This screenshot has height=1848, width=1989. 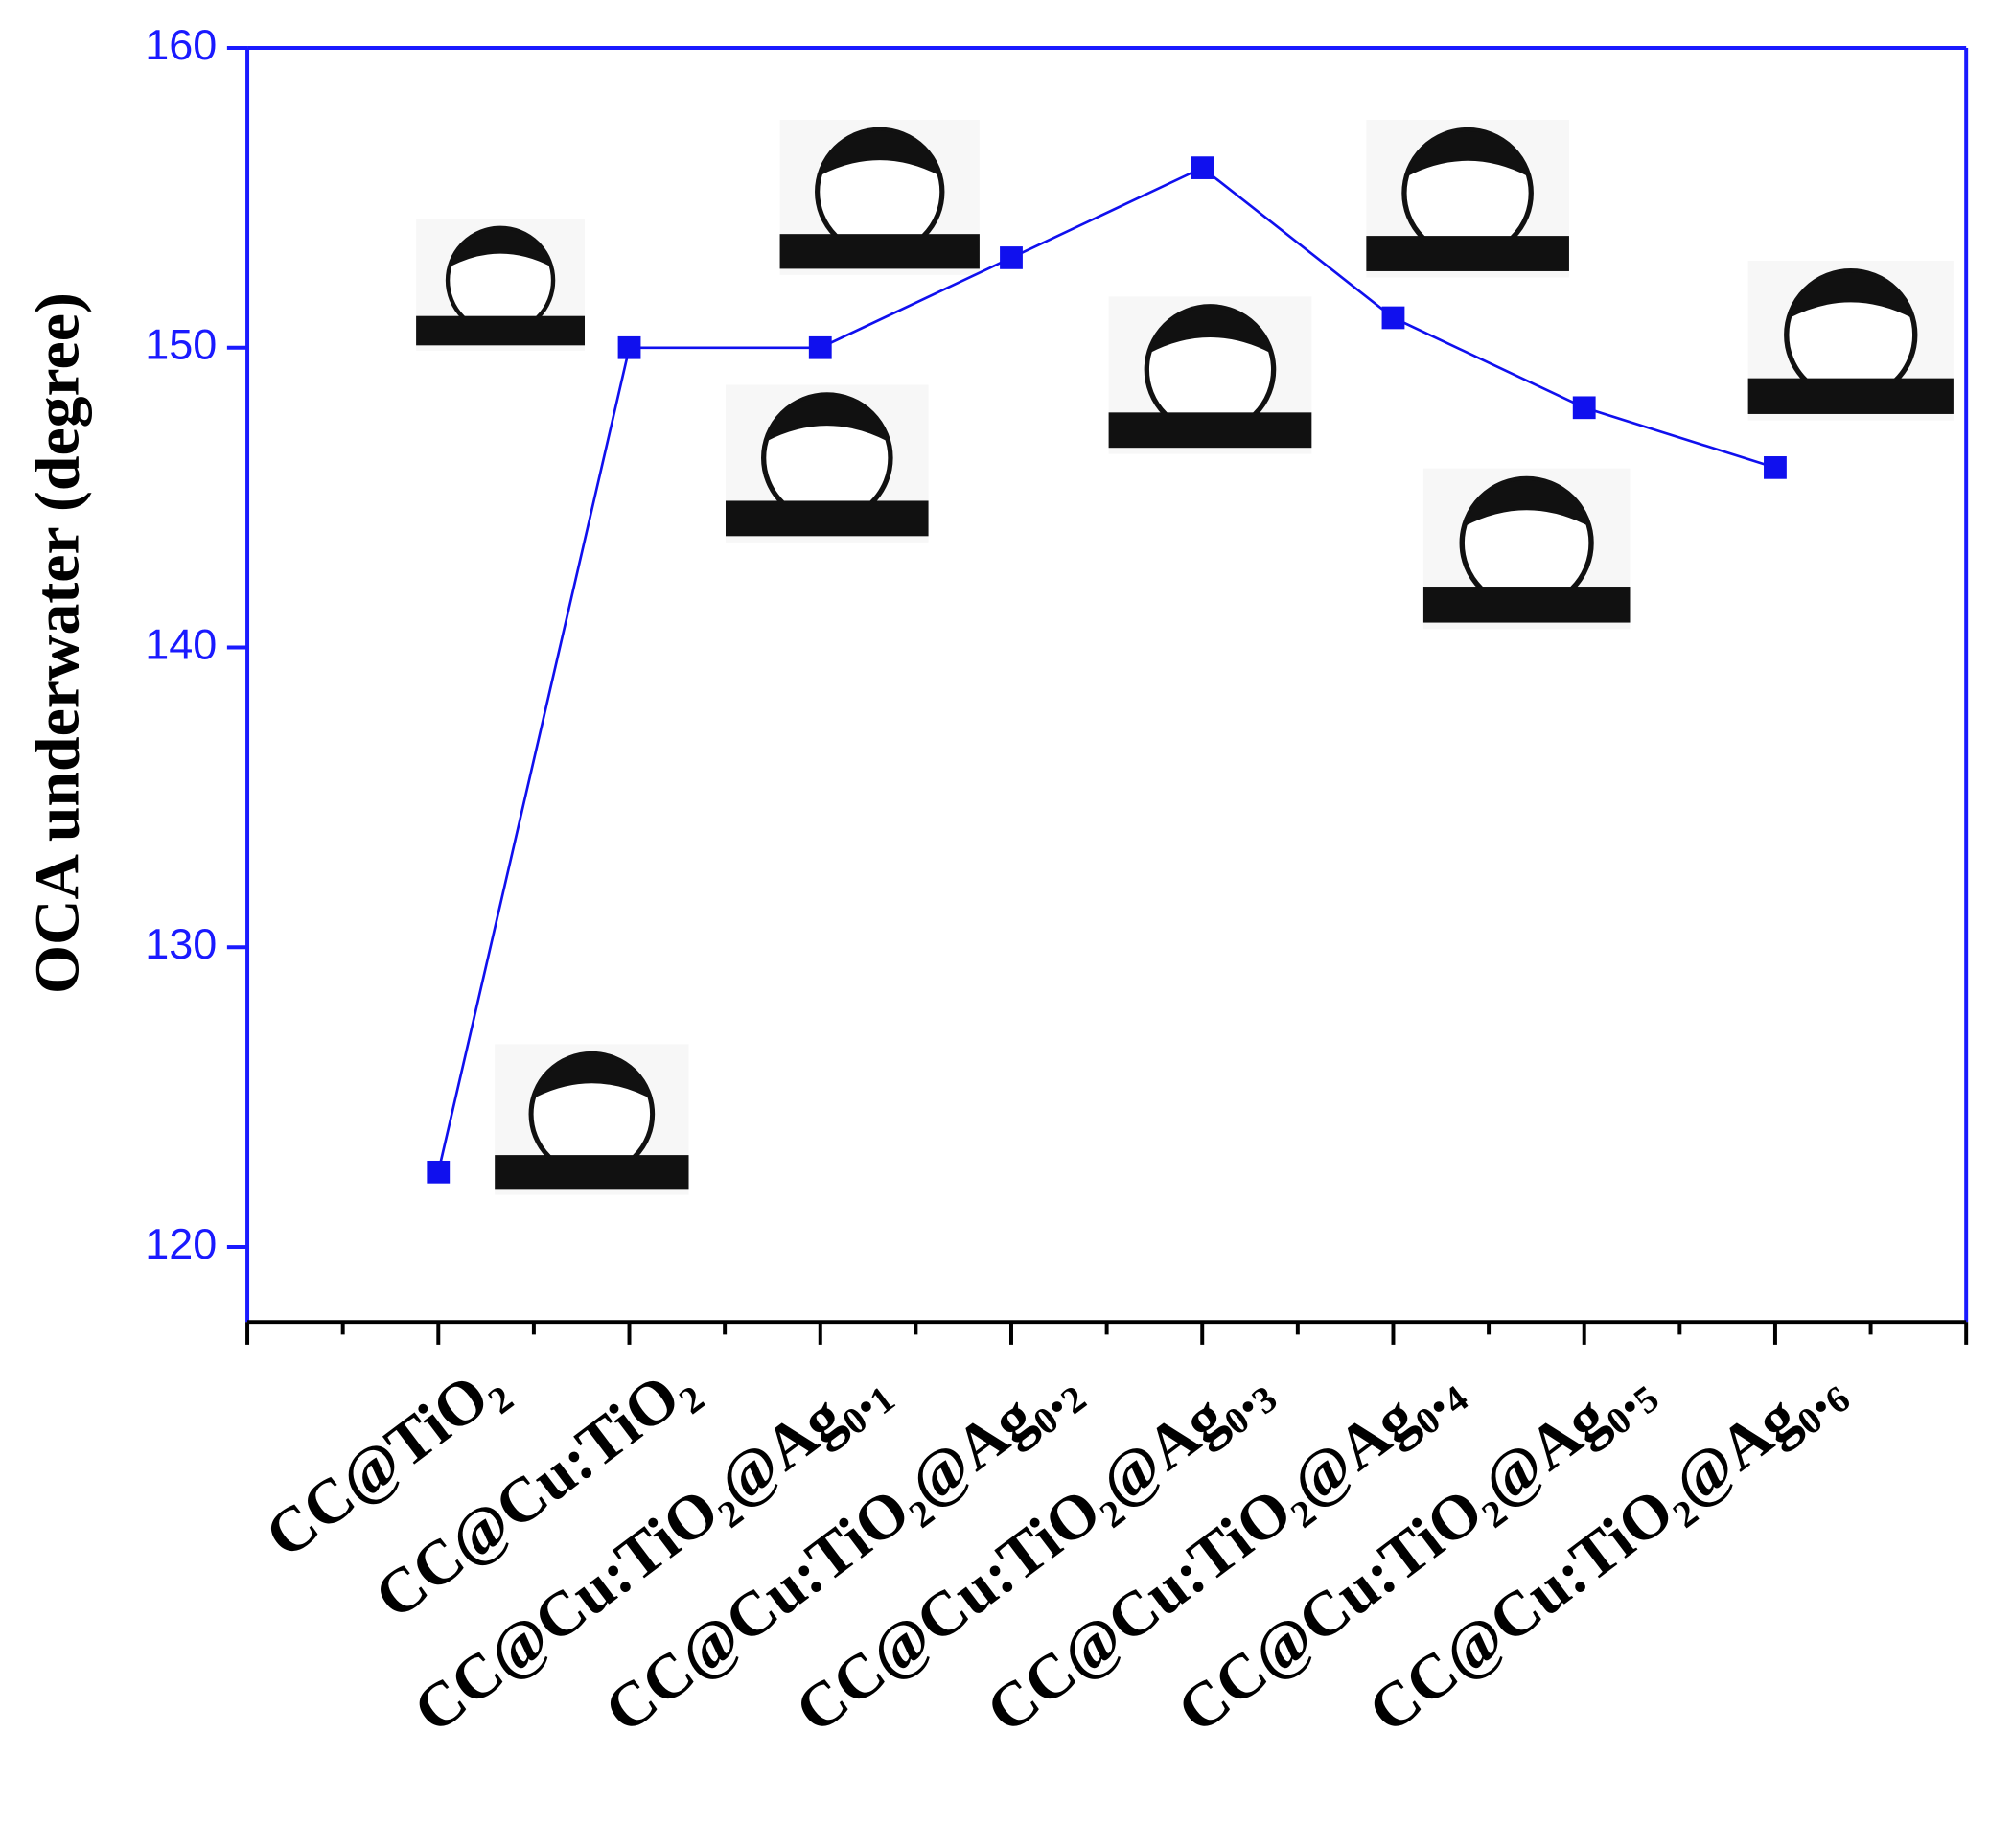 I want to click on y-axis-title: OCA underwater (degree), so click(x=57, y=643).